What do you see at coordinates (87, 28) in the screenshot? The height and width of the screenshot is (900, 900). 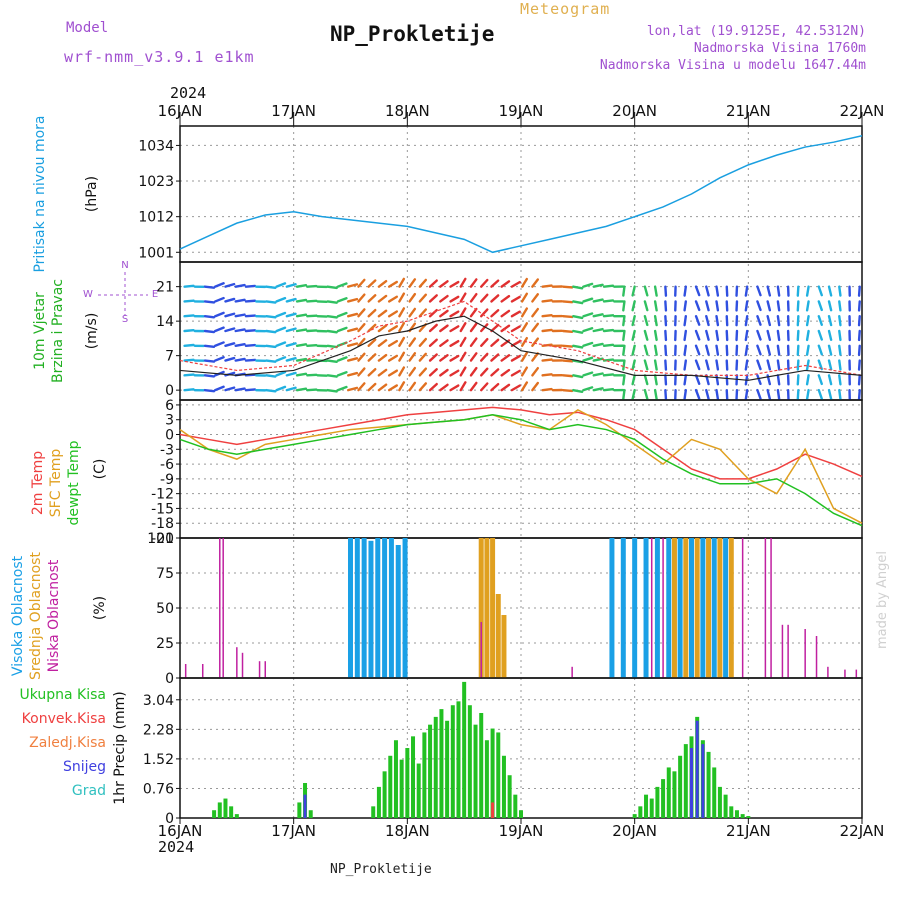 I see `model-label: Model` at bounding box center [87, 28].